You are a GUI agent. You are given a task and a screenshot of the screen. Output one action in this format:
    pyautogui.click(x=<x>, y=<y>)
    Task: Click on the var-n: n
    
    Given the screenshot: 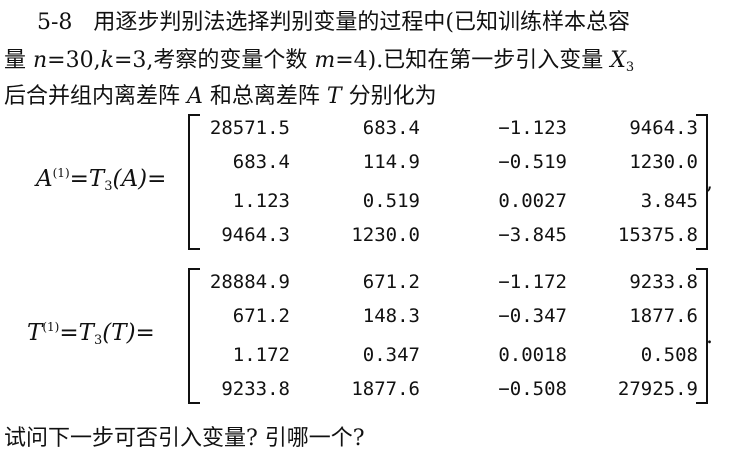 What is the action you would take?
    pyautogui.click(x=40, y=60)
    